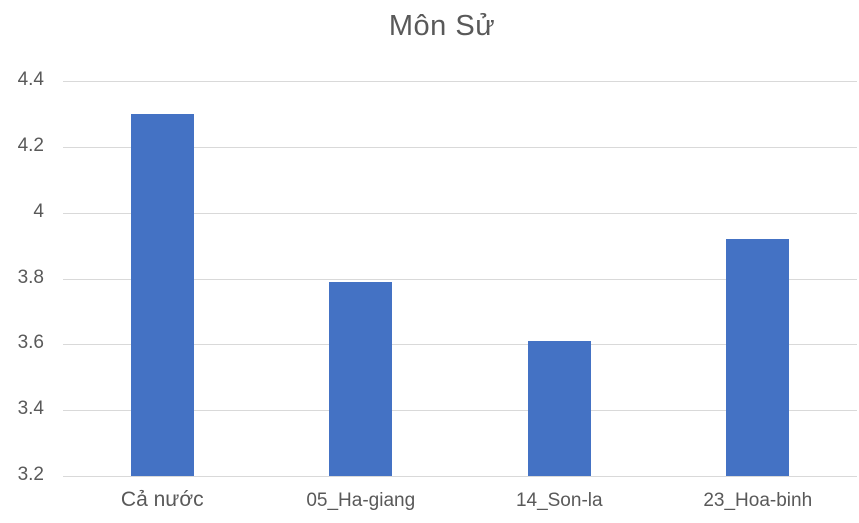 The image size is (859, 523). What do you see at coordinates (30, 277) in the screenshot?
I see `y-tick-label: 3.8` at bounding box center [30, 277].